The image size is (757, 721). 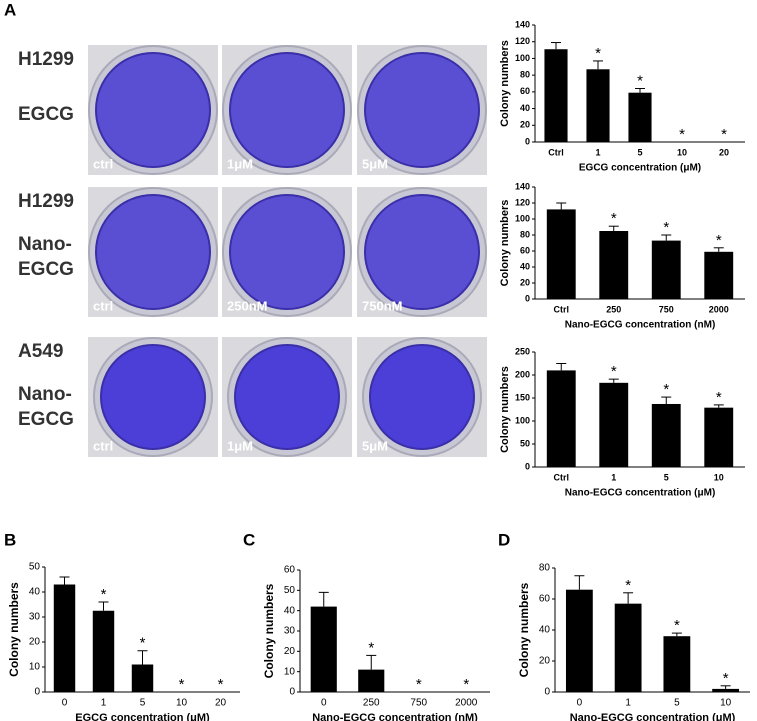 I want to click on row-label: EGCG, so click(x=46, y=114).